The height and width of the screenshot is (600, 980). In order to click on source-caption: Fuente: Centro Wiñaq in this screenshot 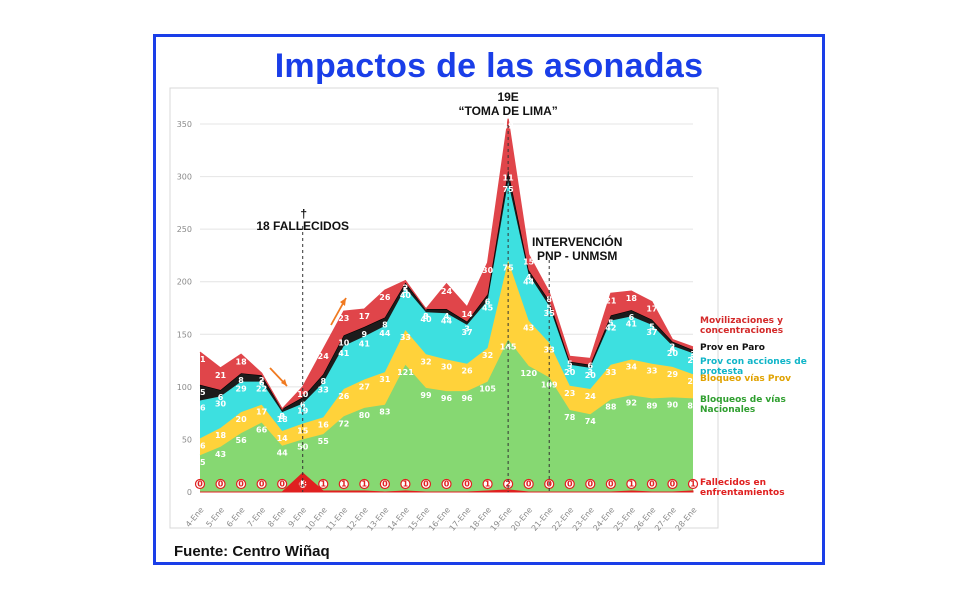, I will do `click(252, 551)`.